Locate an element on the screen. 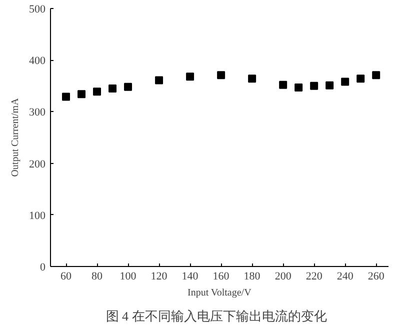  x-tick-label: 80 is located at coordinates (98, 276).